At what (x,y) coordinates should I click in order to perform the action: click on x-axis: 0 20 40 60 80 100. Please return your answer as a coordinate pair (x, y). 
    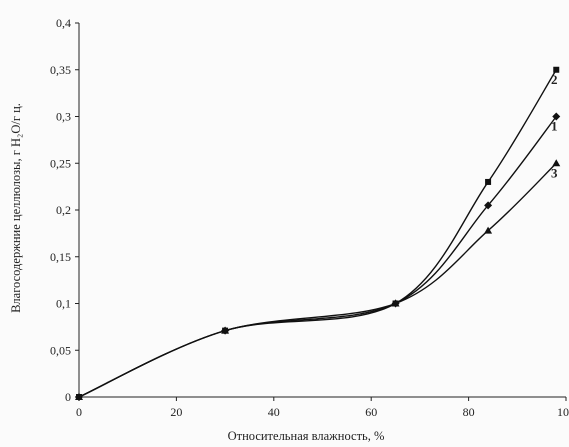
    Looking at the image, I should click on (322, 407).